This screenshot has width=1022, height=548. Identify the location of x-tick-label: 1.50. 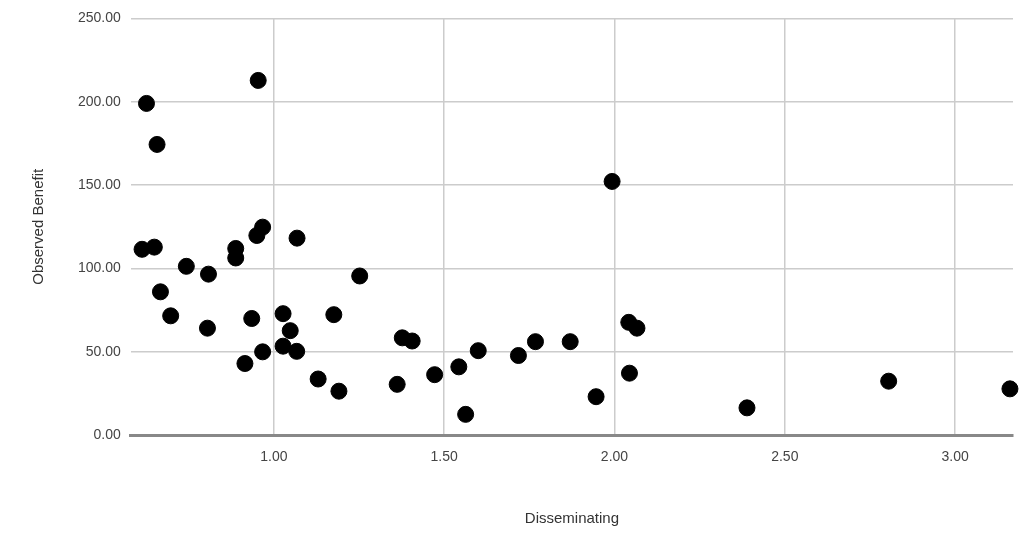
(444, 456).